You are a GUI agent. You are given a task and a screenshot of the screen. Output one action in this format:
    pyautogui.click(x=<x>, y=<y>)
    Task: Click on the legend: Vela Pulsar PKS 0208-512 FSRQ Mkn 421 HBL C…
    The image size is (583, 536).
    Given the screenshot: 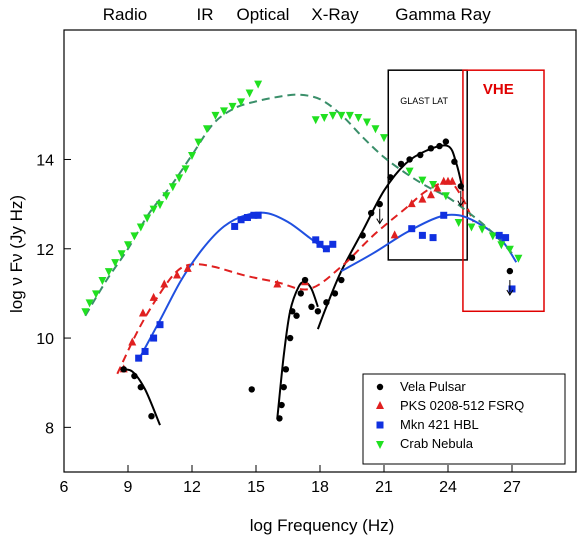 What is the action you would take?
    pyautogui.click(x=464, y=419)
    